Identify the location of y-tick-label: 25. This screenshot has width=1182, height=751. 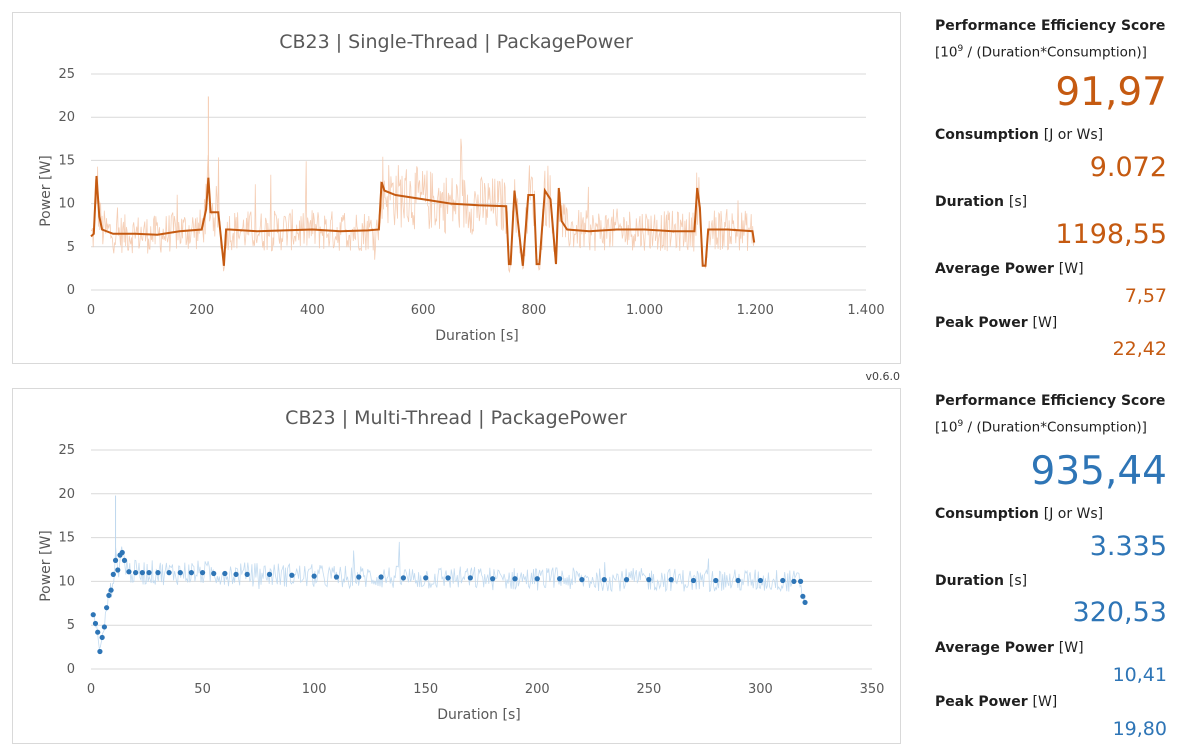
(66, 450).